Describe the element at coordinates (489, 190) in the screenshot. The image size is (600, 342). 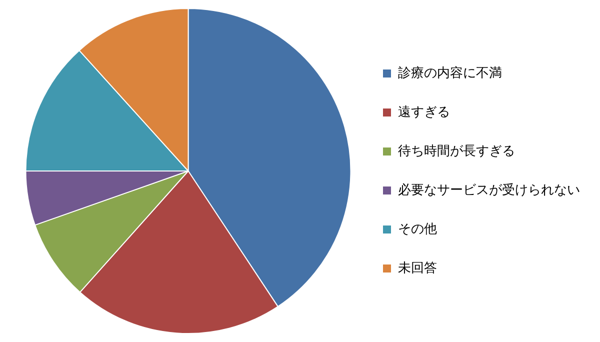
I see `legend-label: 必要なサービスが受けられない` at that location.